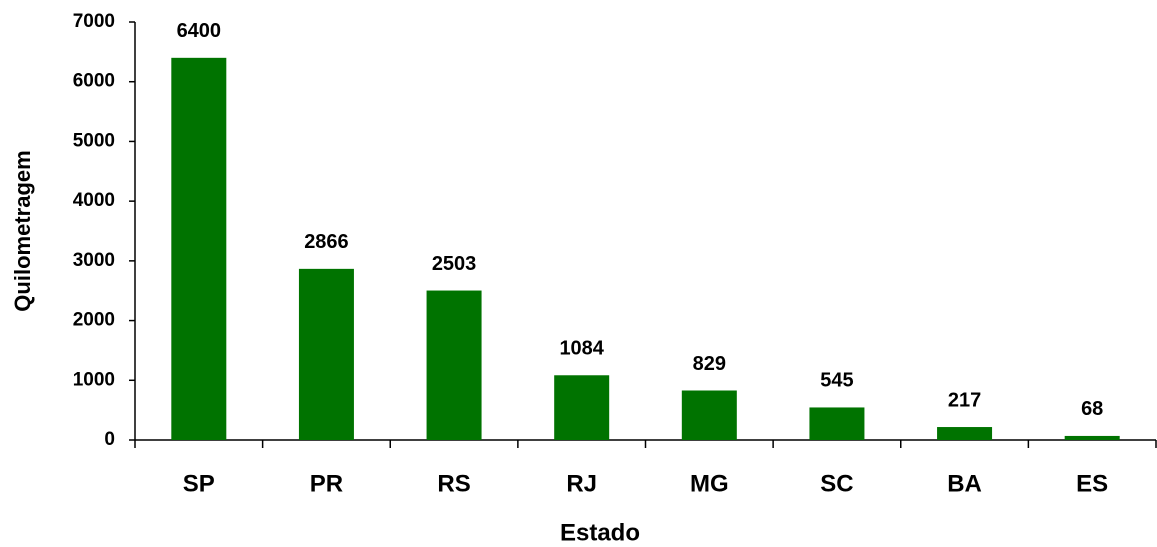 The width and height of the screenshot is (1157, 547). Describe the element at coordinates (709, 483) in the screenshot. I see `x-tick-label: MG` at that location.